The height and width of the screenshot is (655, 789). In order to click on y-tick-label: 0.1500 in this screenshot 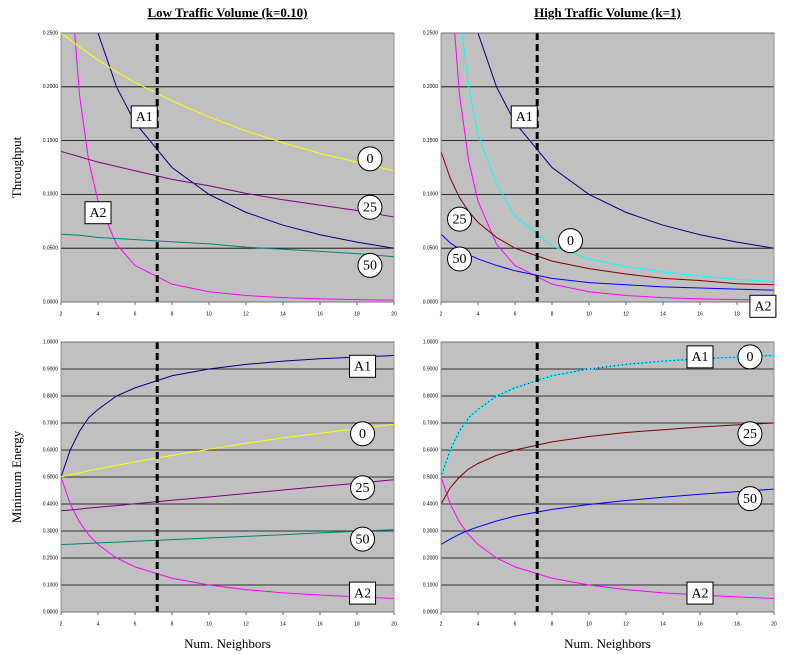, I will do `click(51, 141)`.